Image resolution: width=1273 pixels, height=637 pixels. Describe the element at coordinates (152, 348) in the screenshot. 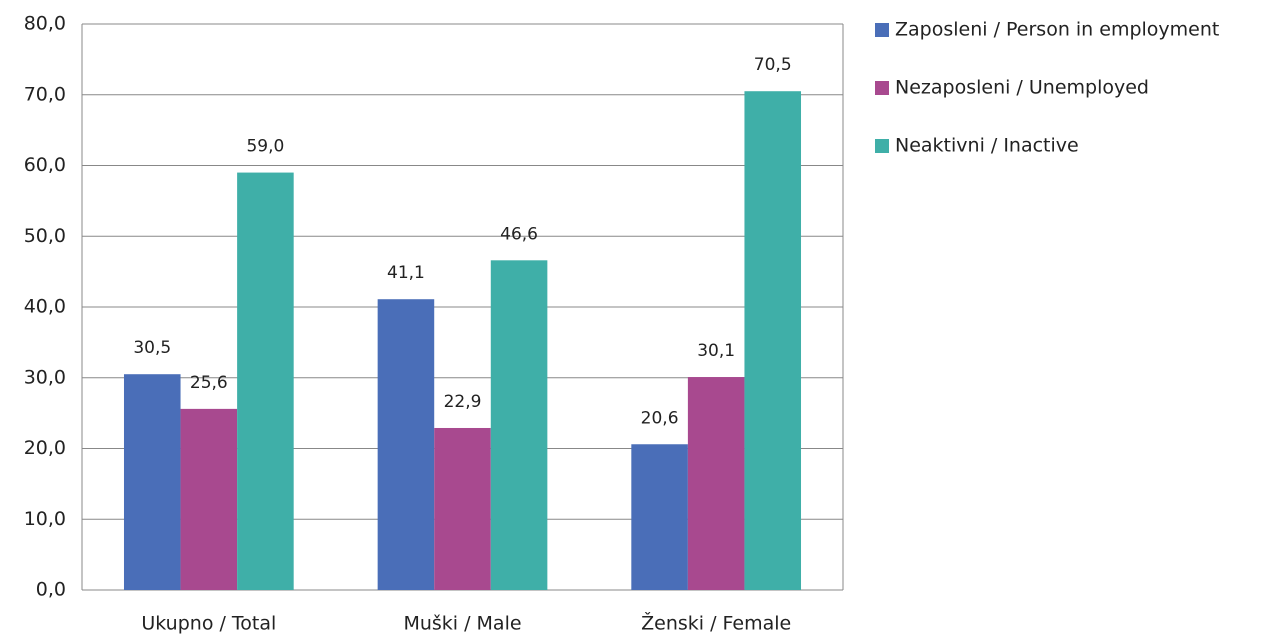

I see `data-label: 30,5` at that location.